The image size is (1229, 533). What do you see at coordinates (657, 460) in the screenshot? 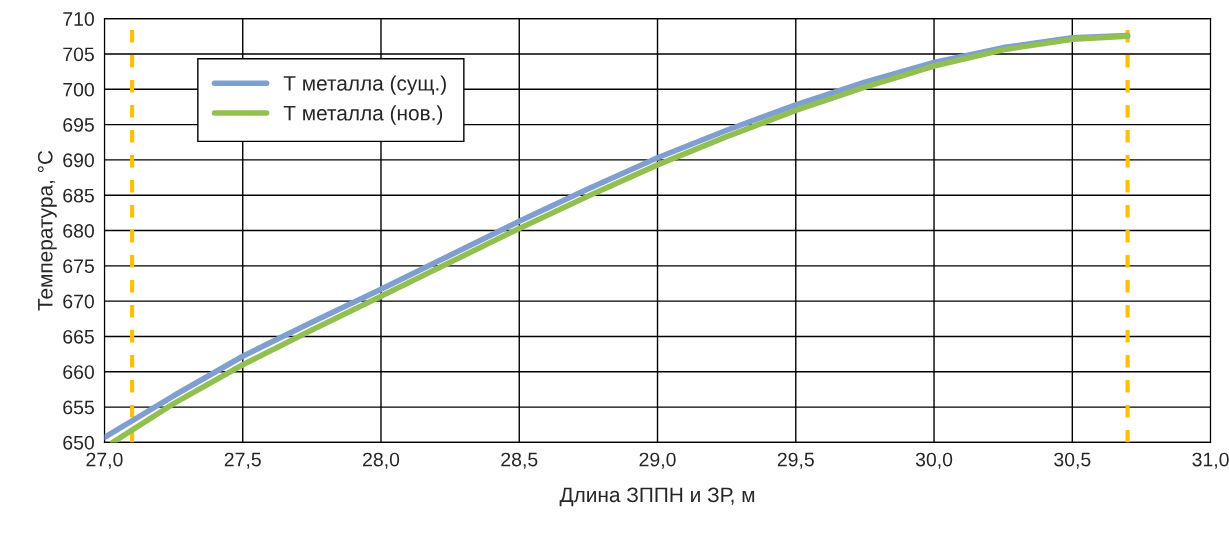
I see `x-tick-label: 29,0` at bounding box center [657, 460].